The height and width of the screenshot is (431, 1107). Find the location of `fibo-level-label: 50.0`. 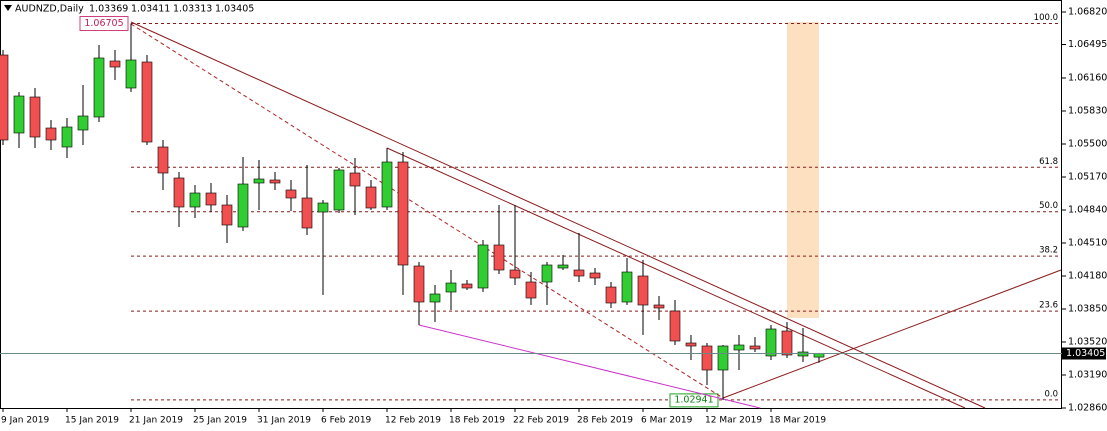

fibo-level-label: 50.0 is located at coordinates (1048, 206).